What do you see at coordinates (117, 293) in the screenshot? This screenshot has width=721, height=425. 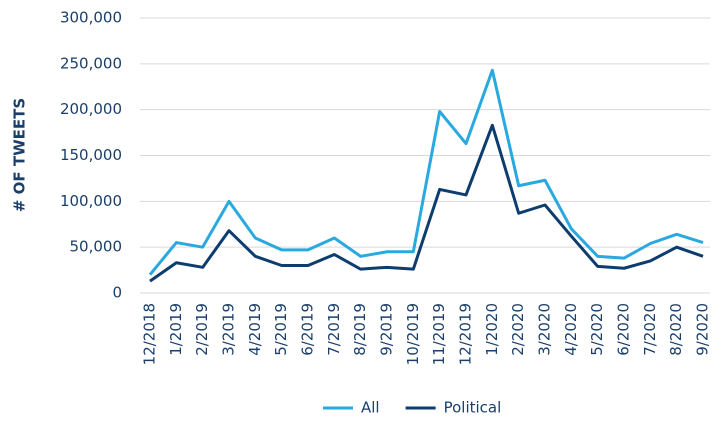 I see `y-tick-label: 0` at bounding box center [117, 293].